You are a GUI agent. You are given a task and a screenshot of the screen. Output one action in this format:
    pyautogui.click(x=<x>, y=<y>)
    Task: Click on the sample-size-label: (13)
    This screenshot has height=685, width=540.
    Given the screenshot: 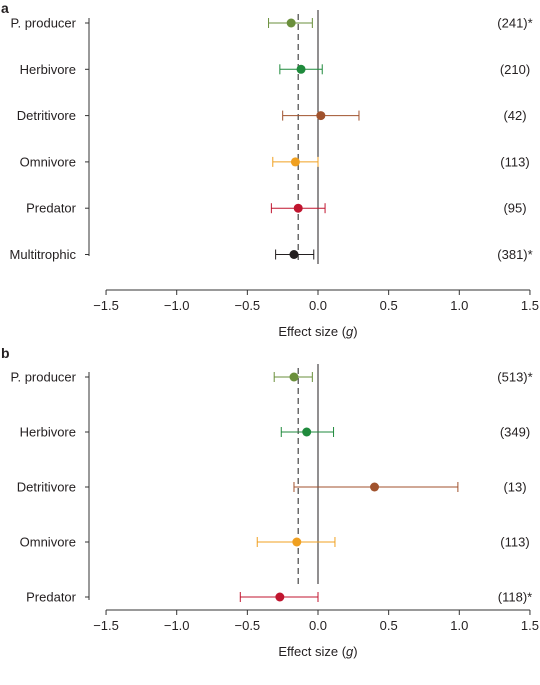 What is the action you would take?
    pyautogui.click(x=514, y=487)
    